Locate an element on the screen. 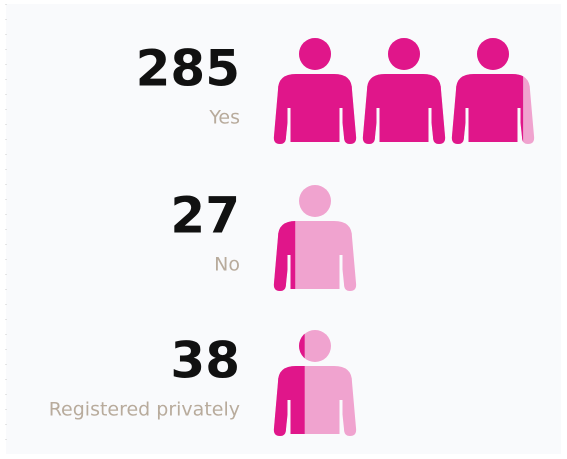 The height and width of the screenshot is (459, 567). category-label: Registered privately is located at coordinates (144, 410).